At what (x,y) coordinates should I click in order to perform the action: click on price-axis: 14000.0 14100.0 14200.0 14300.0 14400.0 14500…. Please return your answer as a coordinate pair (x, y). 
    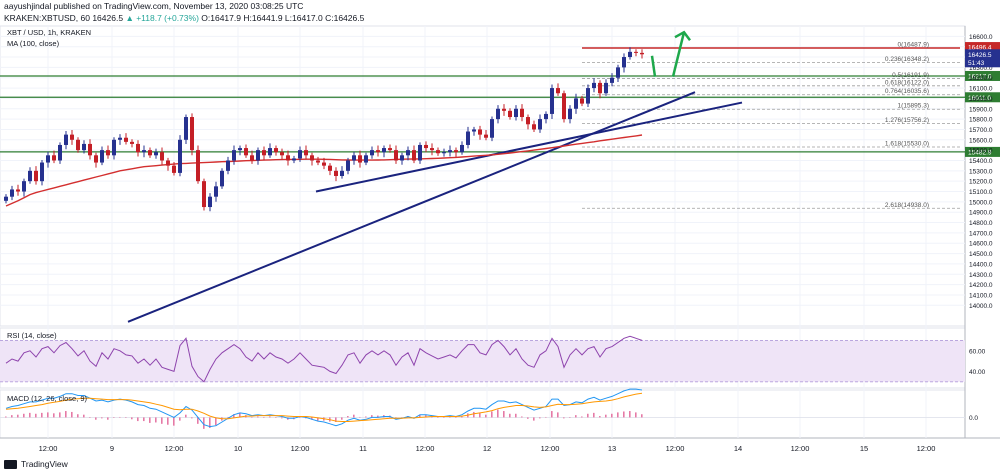
    Looking at the image, I should click on (982, 228).